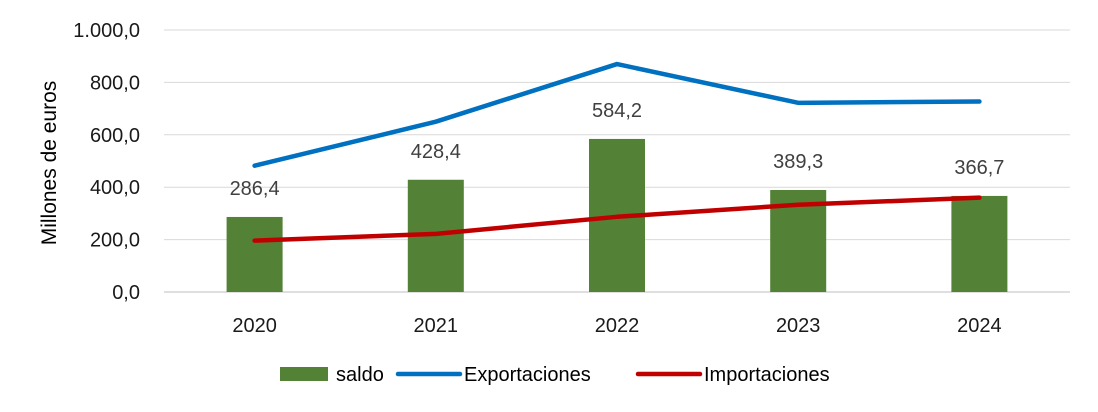  Describe the element at coordinates (115, 241) in the screenshot. I see `y-tick-label: 200,0` at that location.